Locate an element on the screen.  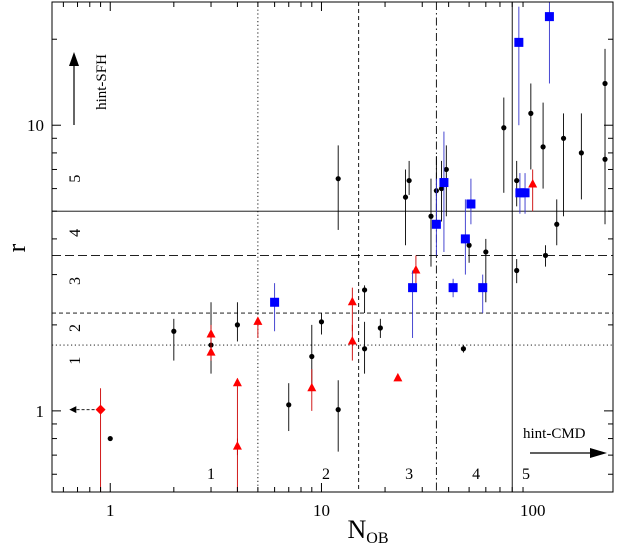
x-tick-label: 1 is located at coordinates (110, 510).